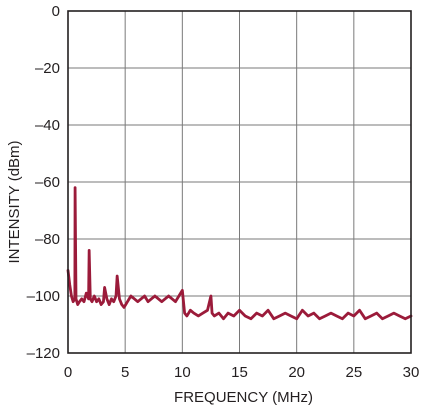 The width and height of the screenshot is (435, 409). I want to click on x-tick-label: 15, so click(239, 372).